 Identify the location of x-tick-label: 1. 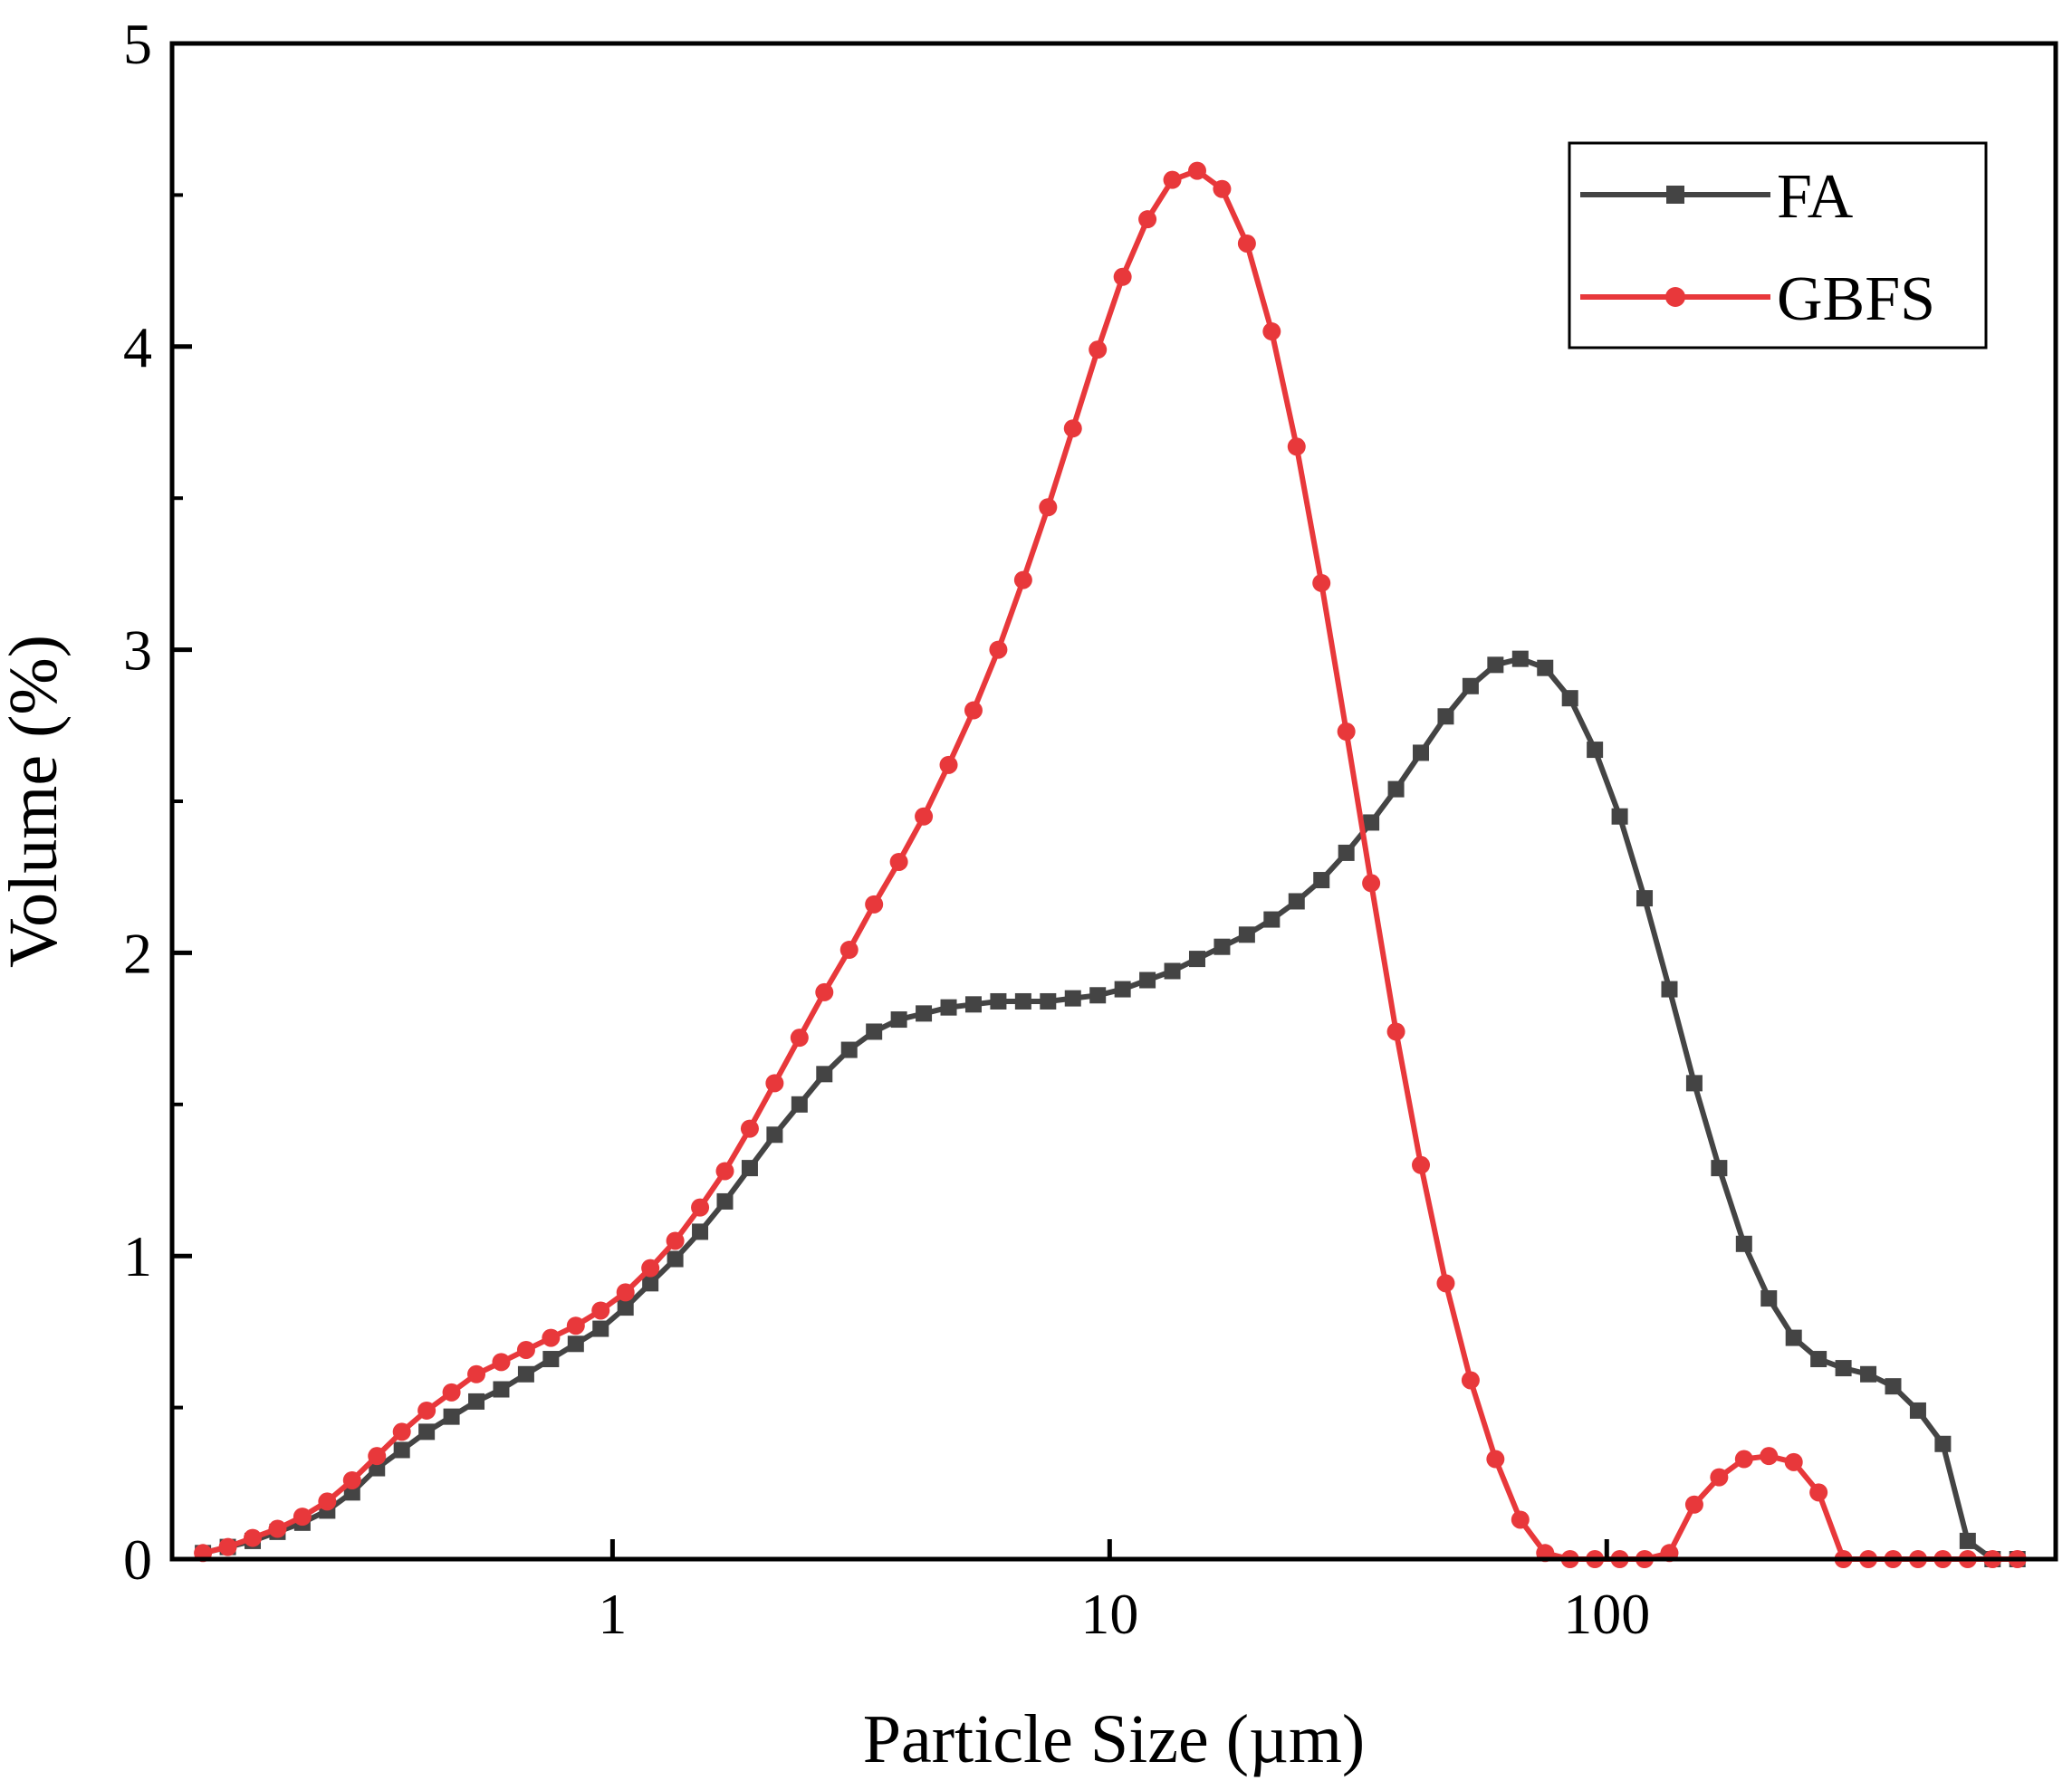
(612, 1614).